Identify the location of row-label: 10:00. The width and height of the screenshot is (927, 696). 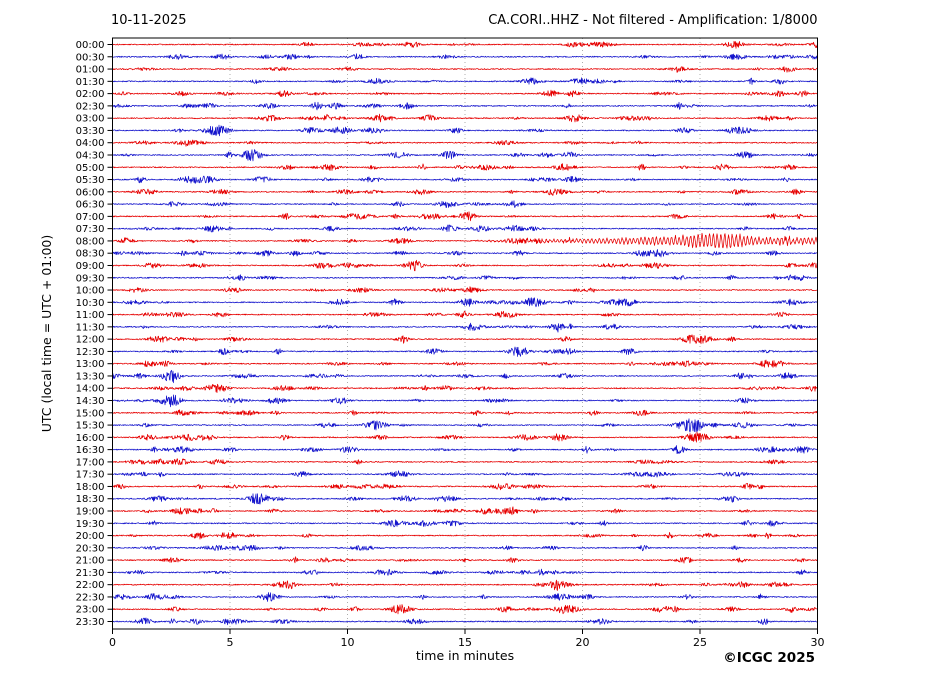
(90, 291).